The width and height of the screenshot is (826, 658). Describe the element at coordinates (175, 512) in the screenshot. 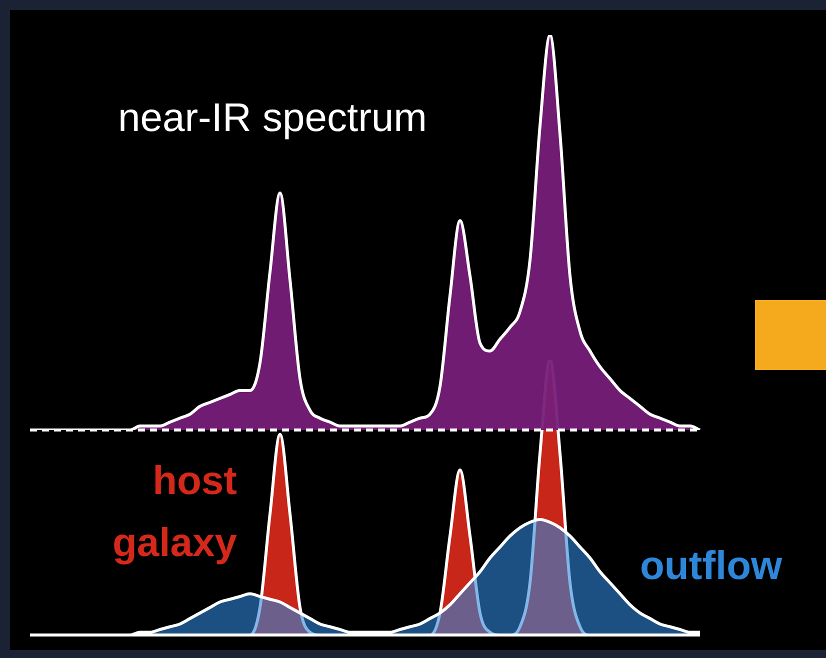

I see `series-label: host galaxy` at that location.